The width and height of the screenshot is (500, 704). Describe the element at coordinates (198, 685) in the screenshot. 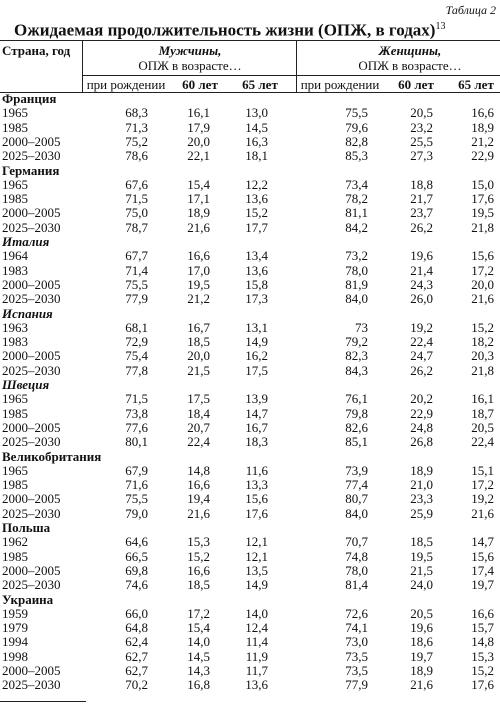

I see `cell: 16,8` at that location.